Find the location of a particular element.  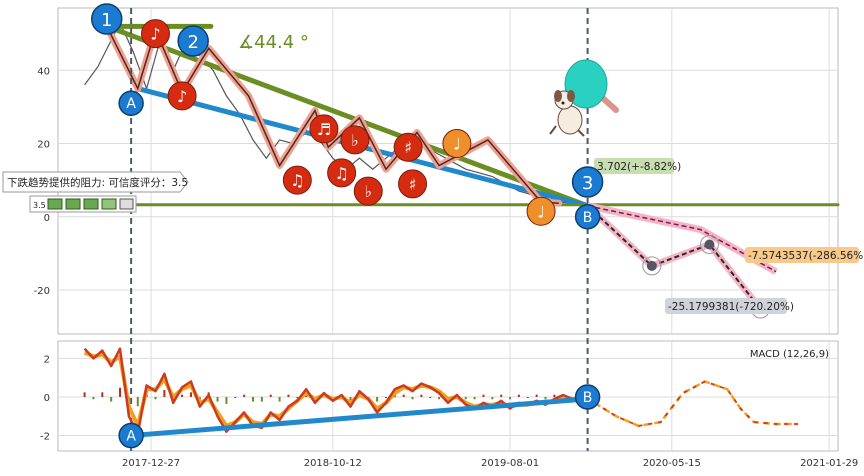

projection-point is located at coordinates (651, 265).